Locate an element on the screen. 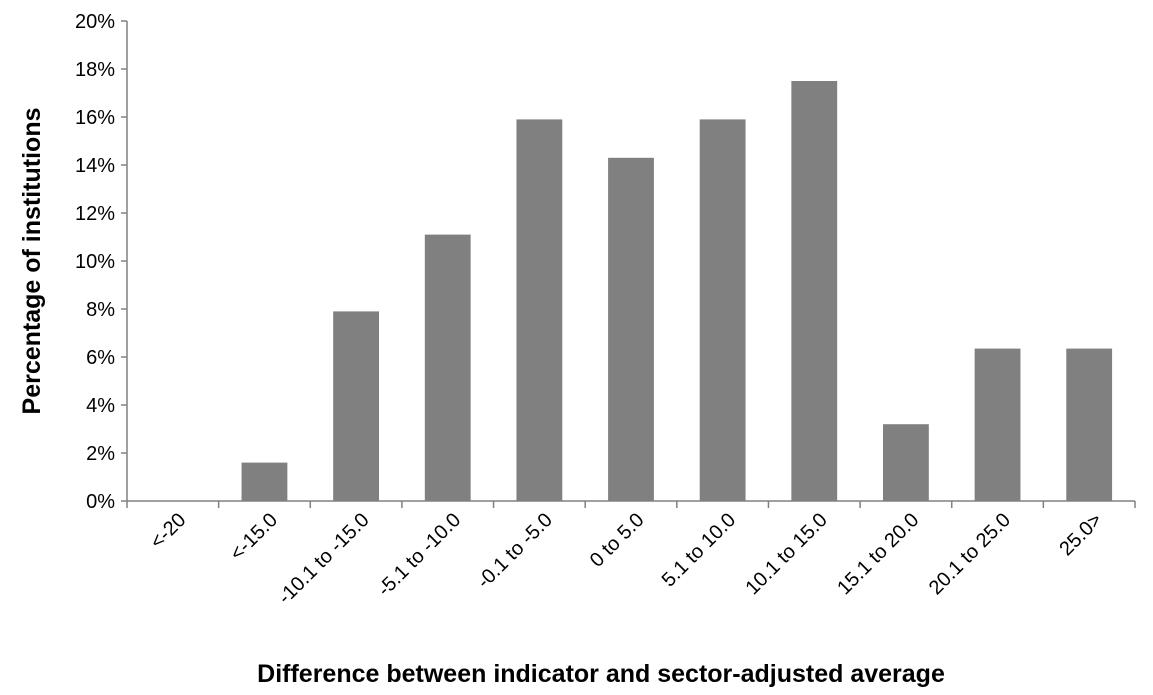 The image size is (1153, 695). x-tick-label: -5.1 to -10.0 is located at coordinates (419, 555).